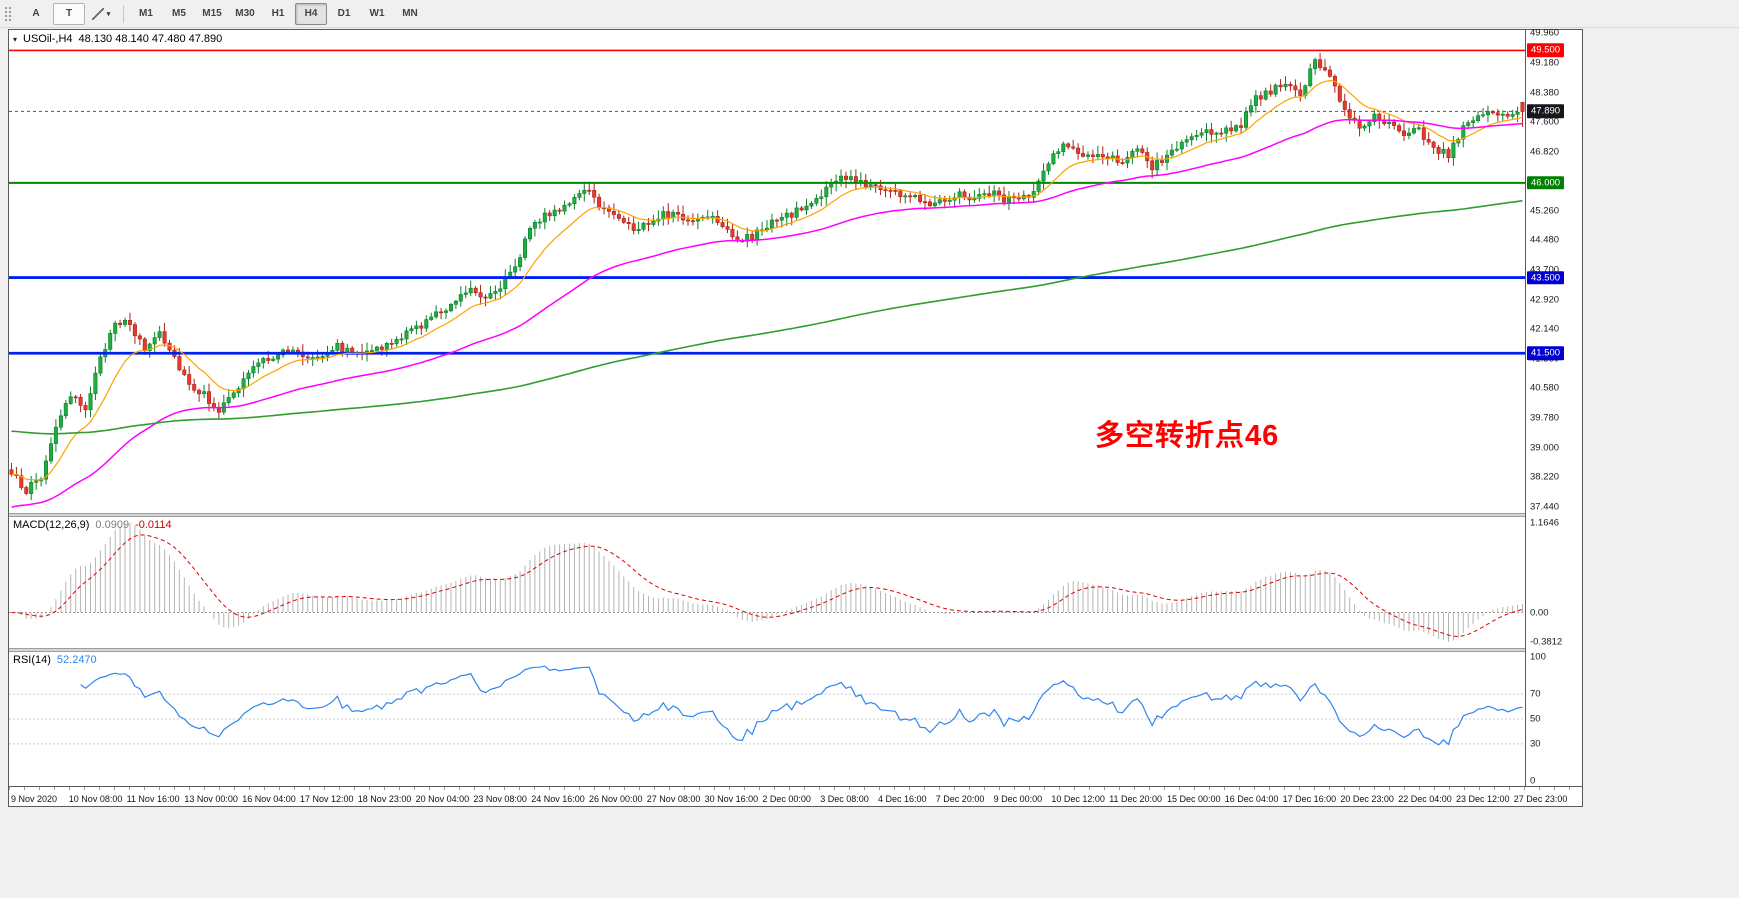  Describe the element at coordinates (442, 799) in the screenshot. I see `time-label: 20 Nov 04:00` at that location.